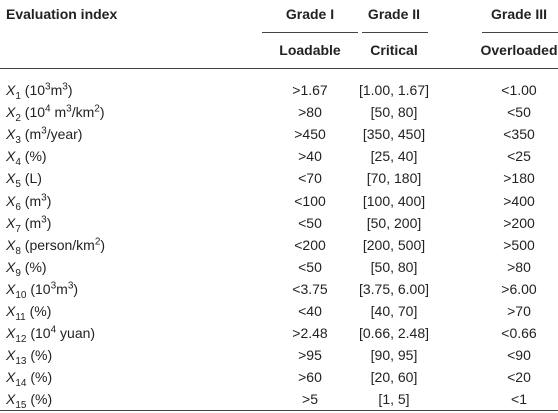  What do you see at coordinates (21, 295) in the screenshot?
I see `index-subscript: 10` at bounding box center [21, 295].